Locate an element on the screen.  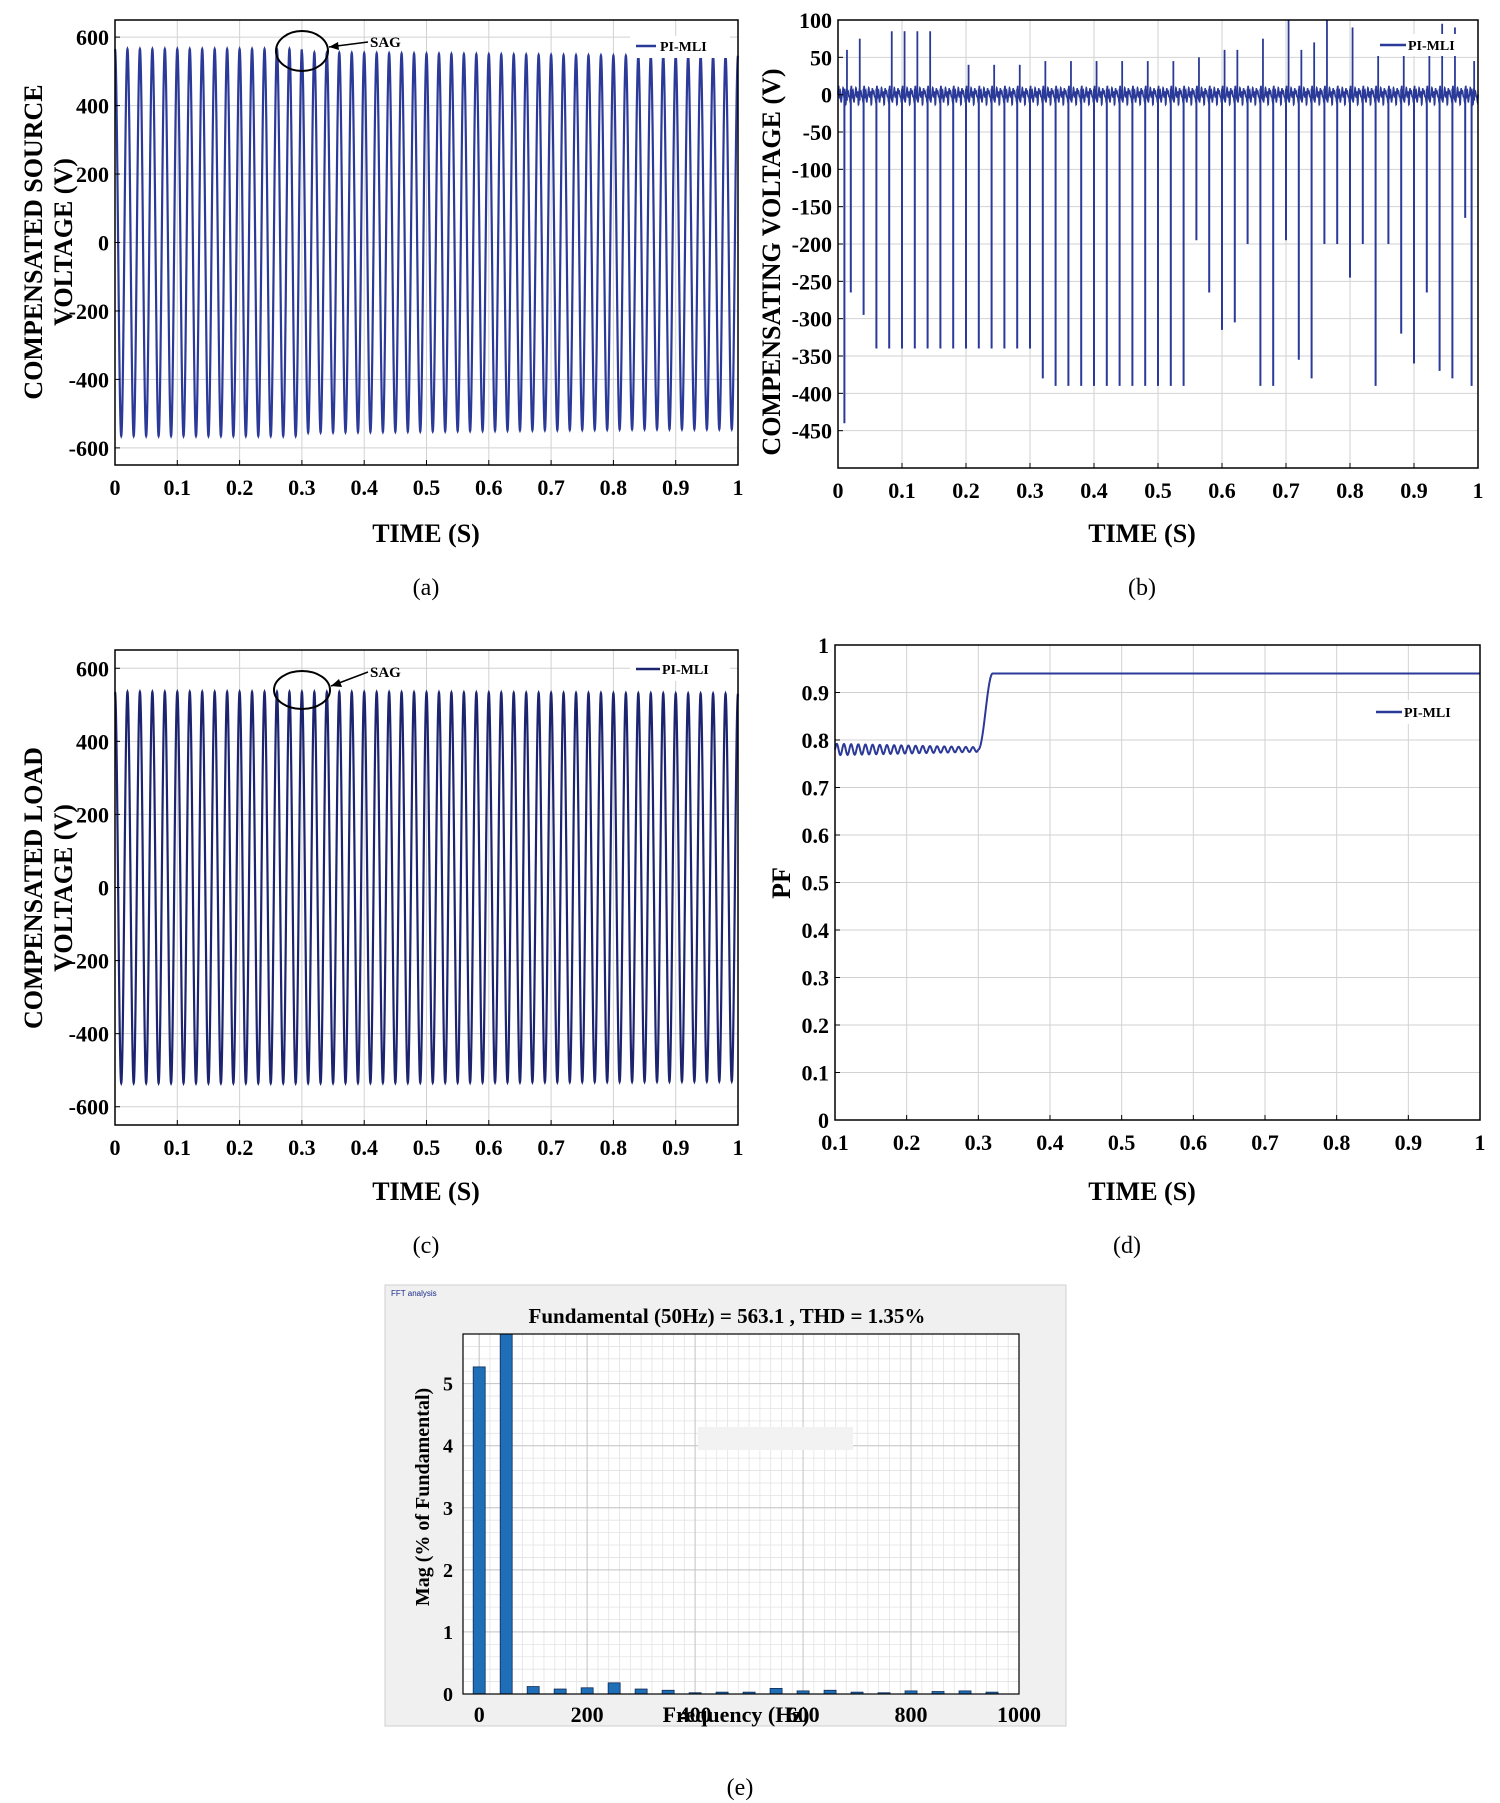
panel-b-ylabel: COMPENSATING VOLTAGE (V) is located at coordinates (771, 261).